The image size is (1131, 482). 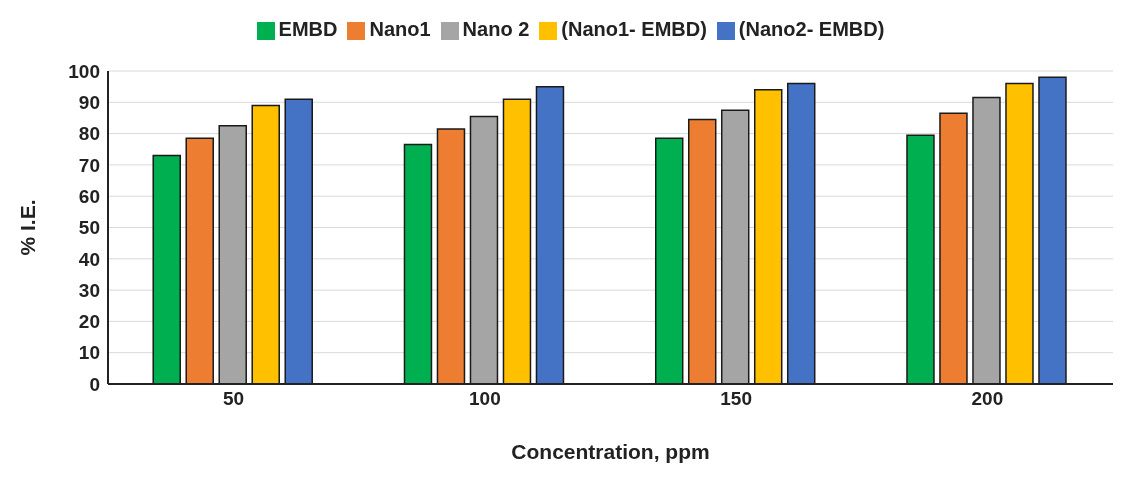 I want to click on y-tick-label: 30, so click(x=89, y=290).